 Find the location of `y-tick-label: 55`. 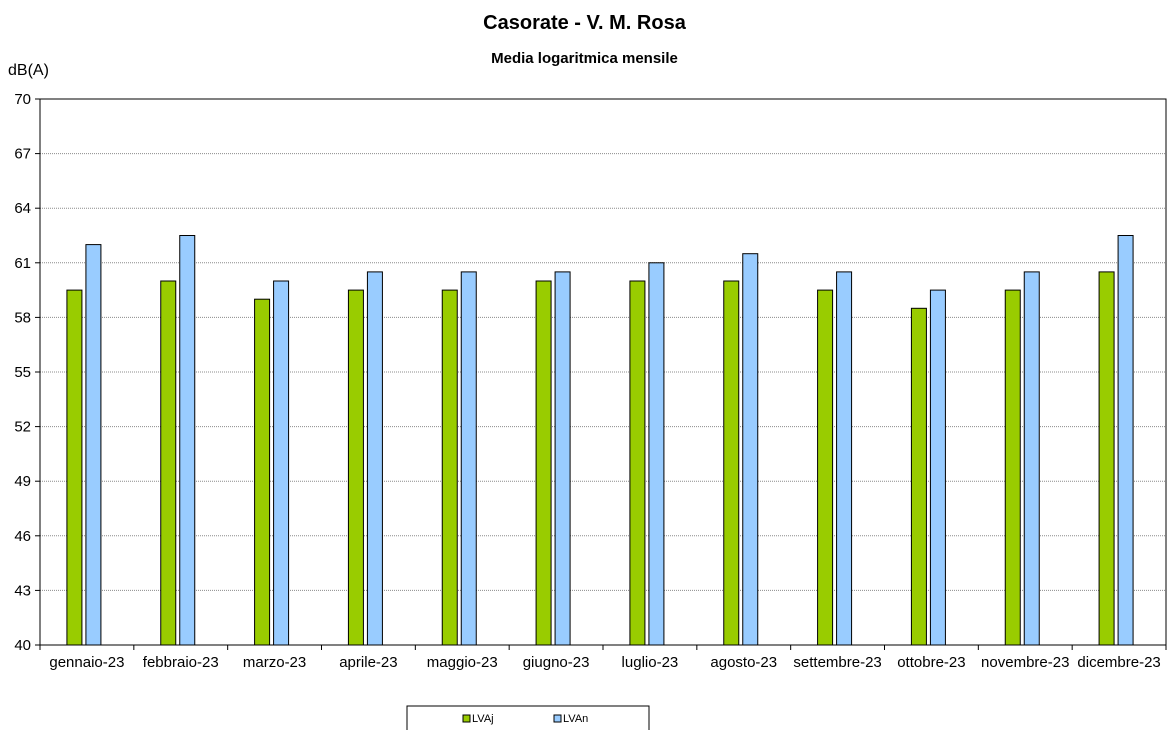

y-tick-label: 55 is located at coordinates (22, 372).